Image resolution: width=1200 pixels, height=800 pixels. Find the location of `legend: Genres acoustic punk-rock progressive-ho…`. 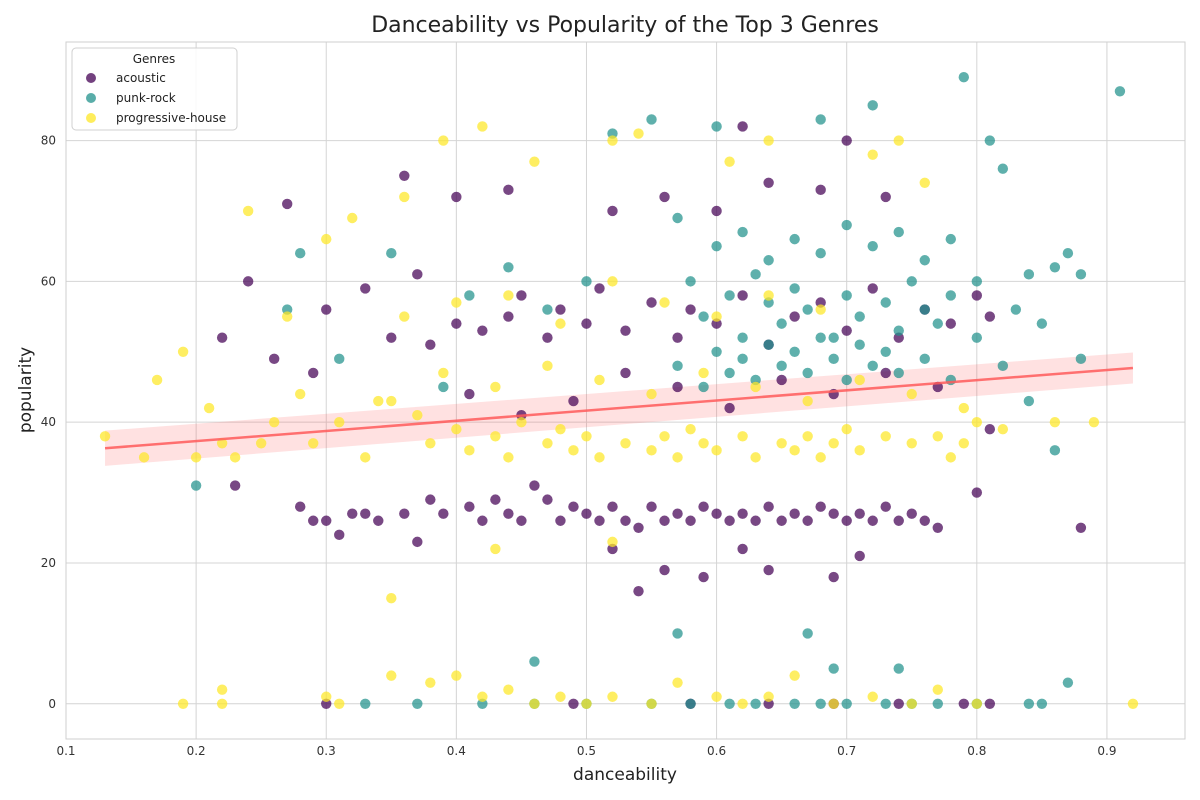

legend: Genres acoustic punk-rock progressive-ho… is located at coordinates (154, 89).